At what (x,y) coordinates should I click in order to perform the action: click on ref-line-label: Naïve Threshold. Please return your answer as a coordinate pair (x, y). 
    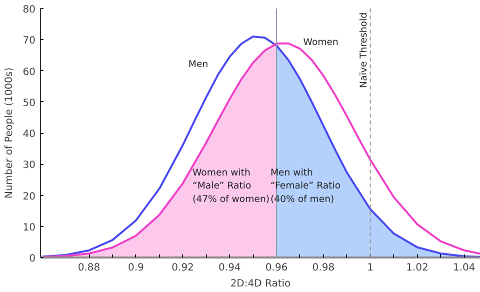
    Looking at the image, I should click on (364, 50).